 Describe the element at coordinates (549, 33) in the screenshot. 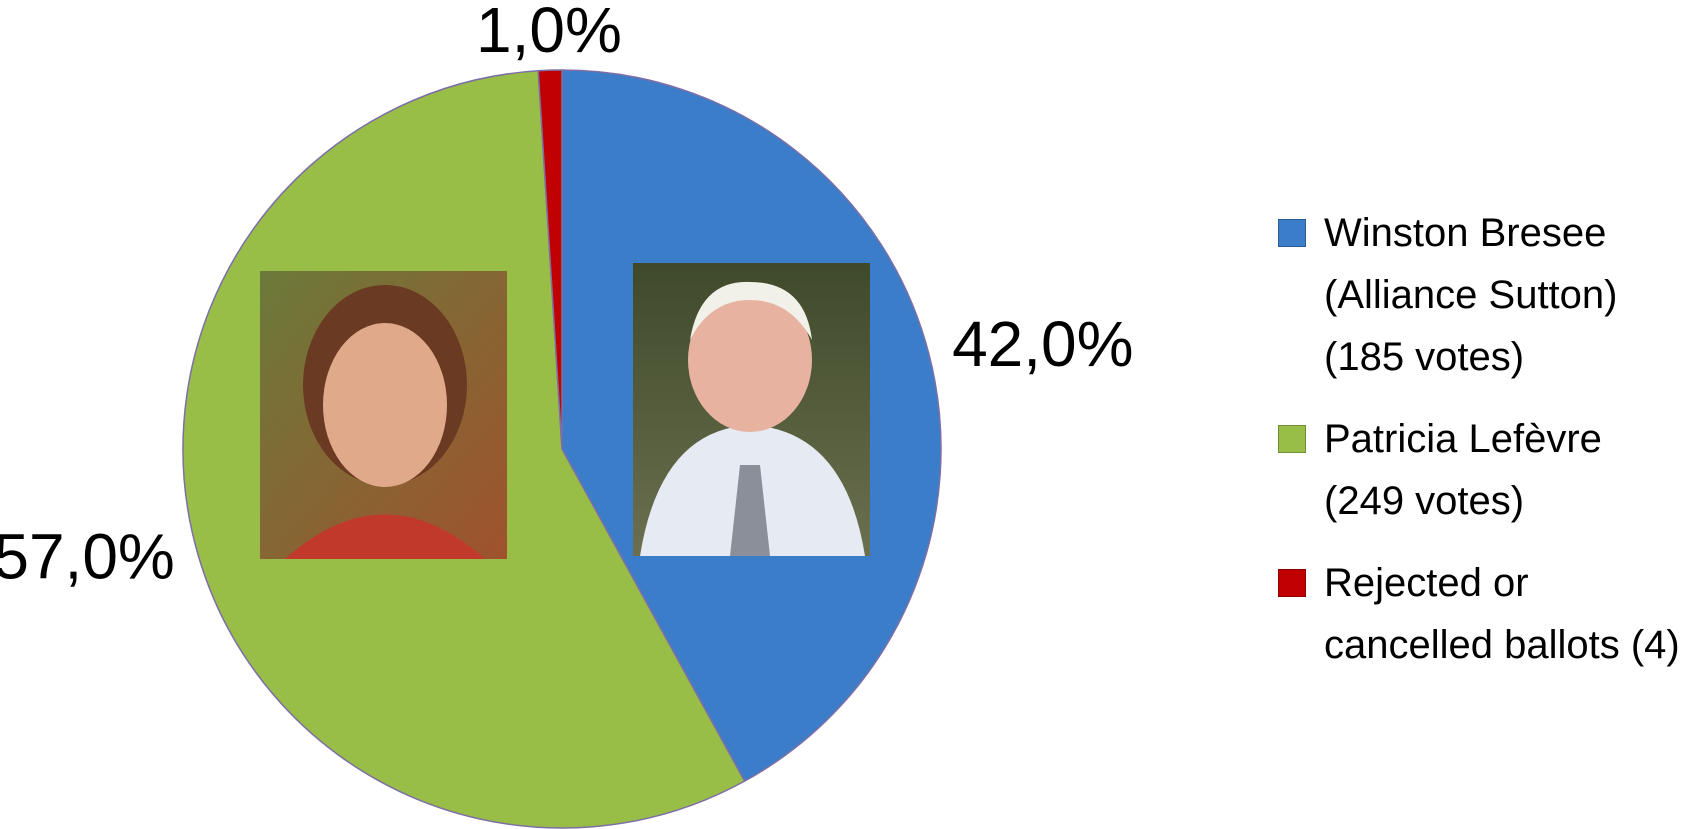

I see `data-label: 1,0%` at that location.